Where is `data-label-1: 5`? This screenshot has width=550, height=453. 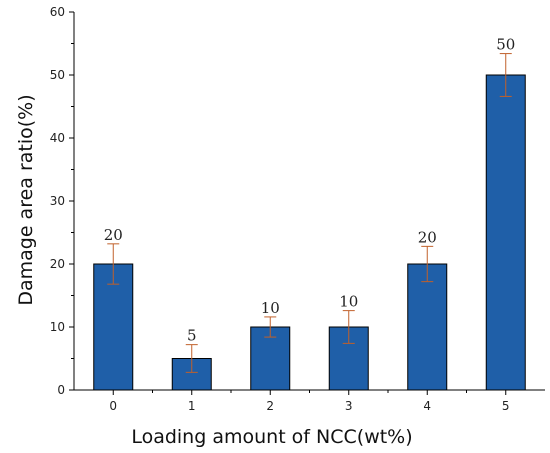
data-label-1: 5 is located at coordinates (192, 336).